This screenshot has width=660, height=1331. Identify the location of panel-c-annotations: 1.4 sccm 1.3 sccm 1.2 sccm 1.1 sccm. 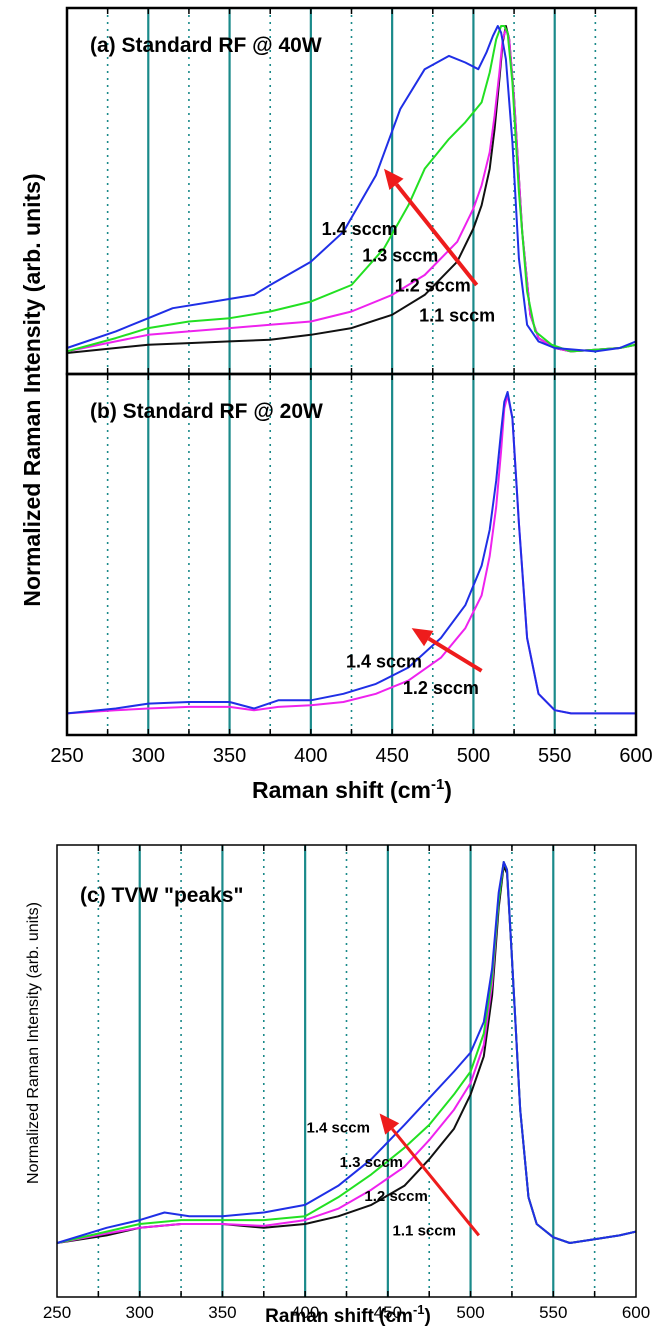
(394, 1176).